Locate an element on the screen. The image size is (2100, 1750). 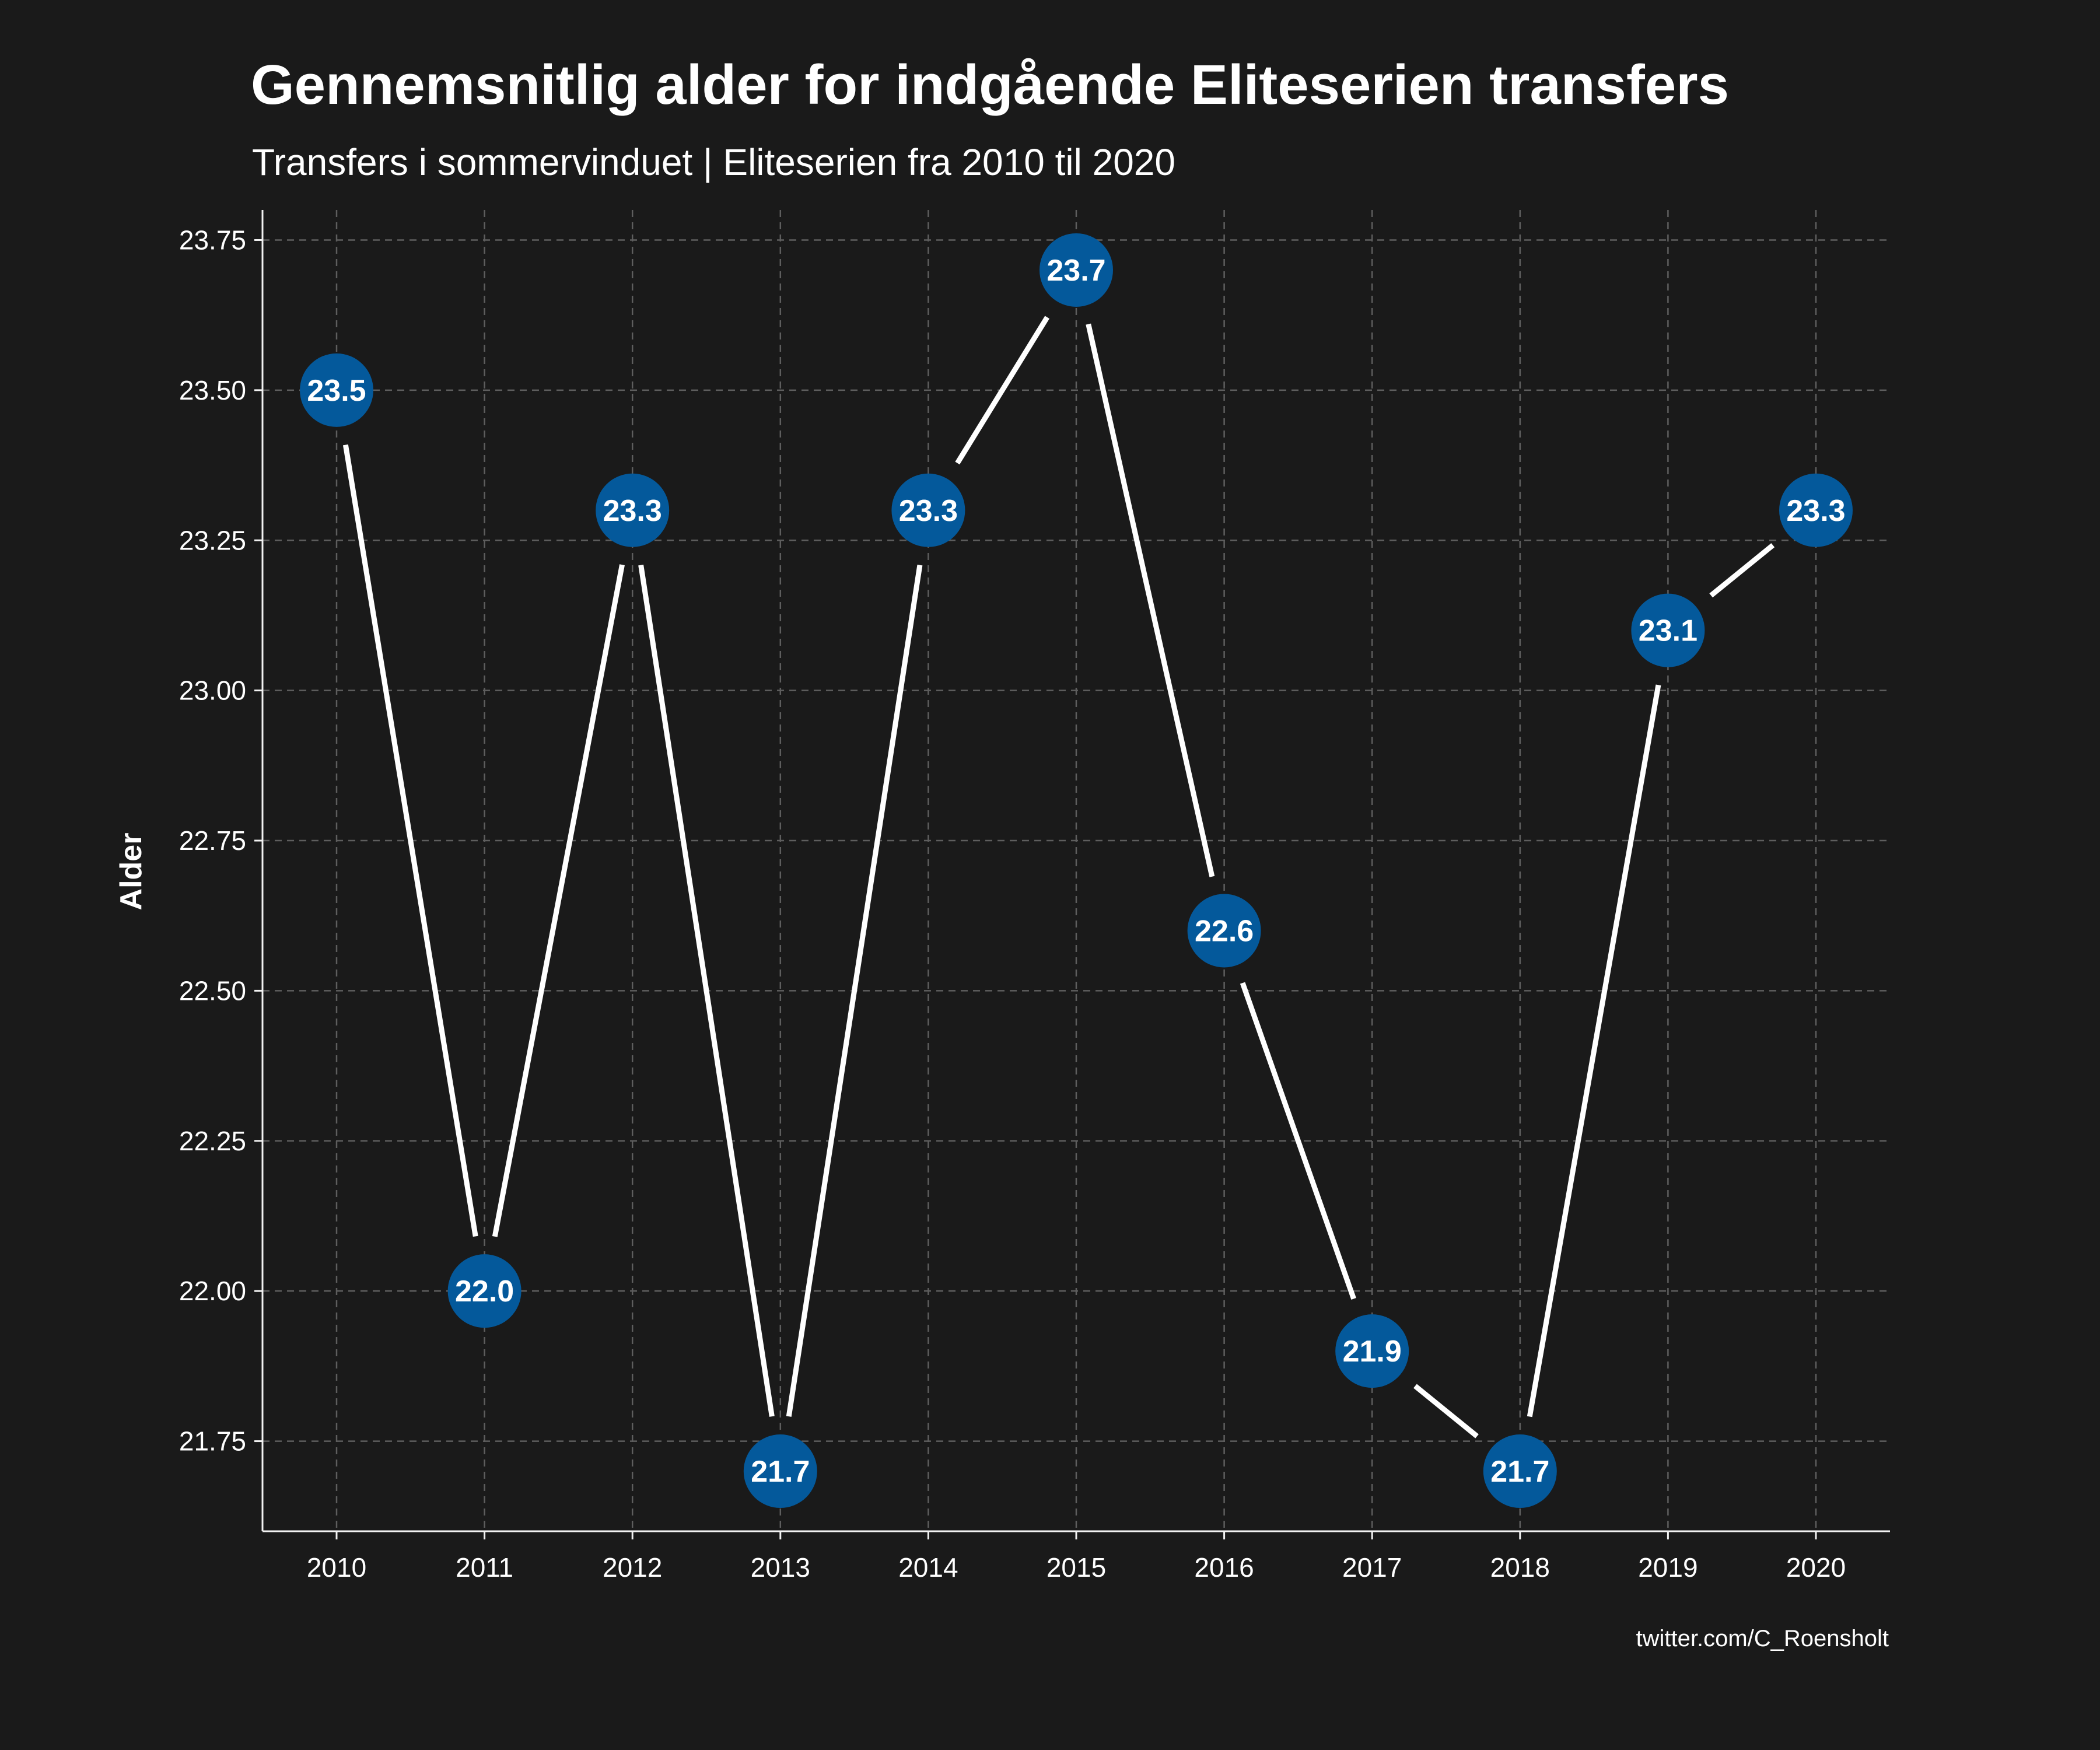
x-tick-label: 2013 is located at coordinates (780, 1567).